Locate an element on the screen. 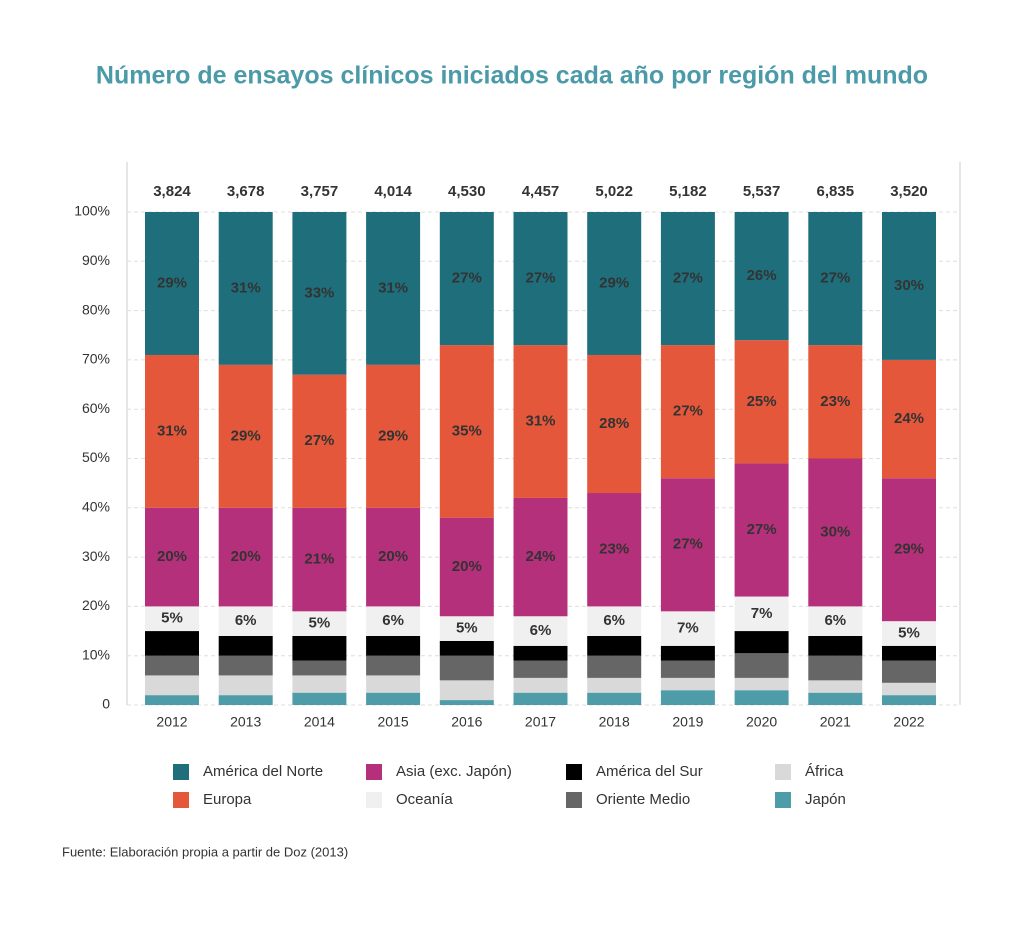 Image resolution: width=1024 pixels, height=925 pixels. total-label: 5,537 is located at coordinates (762, 191).